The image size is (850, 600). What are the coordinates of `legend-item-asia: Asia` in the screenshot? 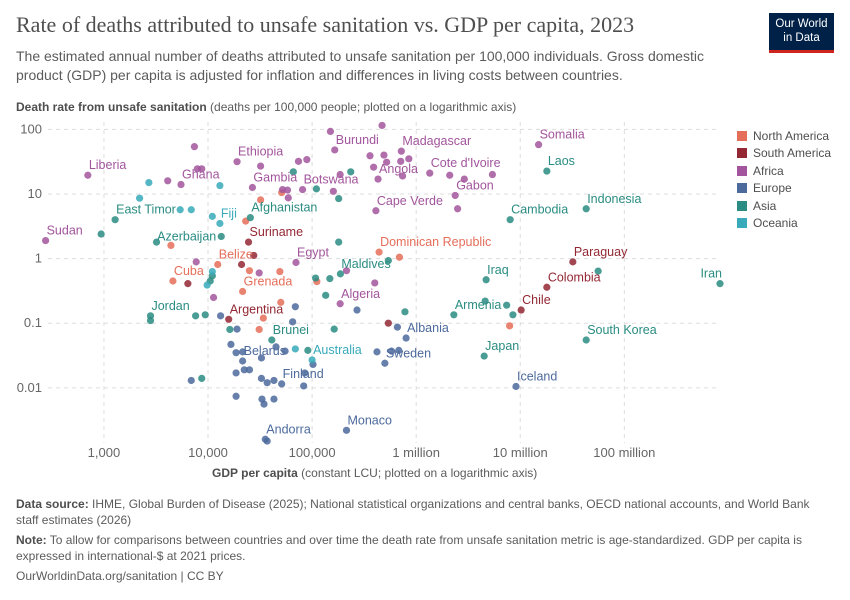 It's located at (784, 206).